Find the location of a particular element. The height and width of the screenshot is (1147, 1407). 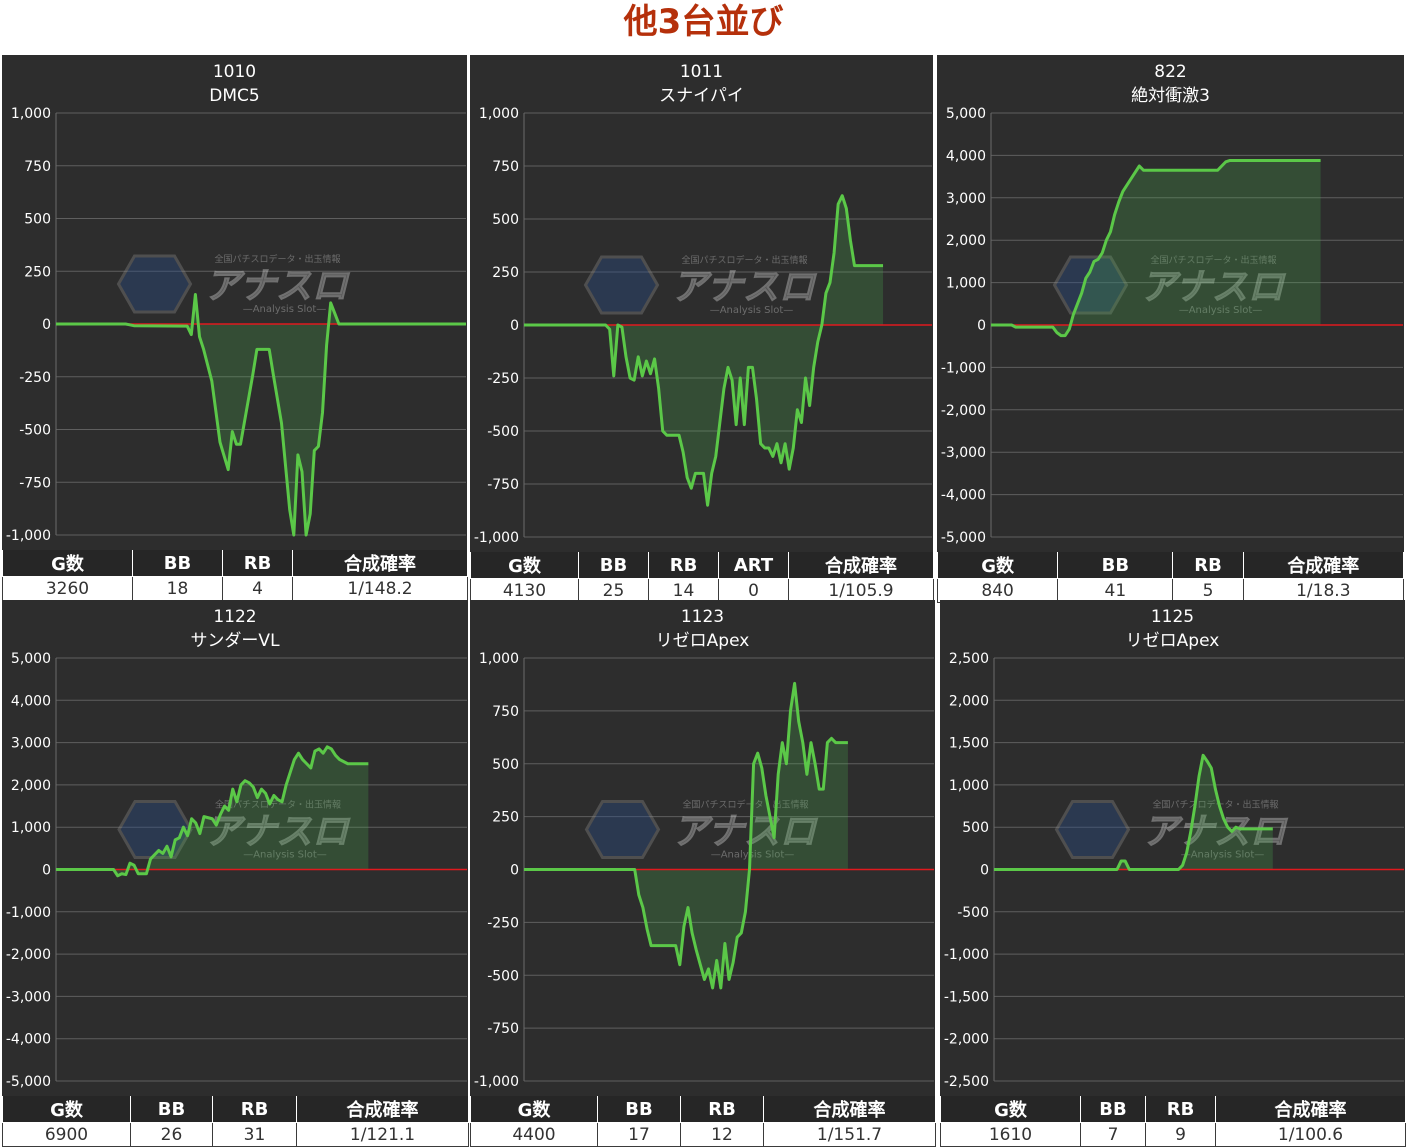

y-tick-label: -4,000 is located at coordinates (963, 496).